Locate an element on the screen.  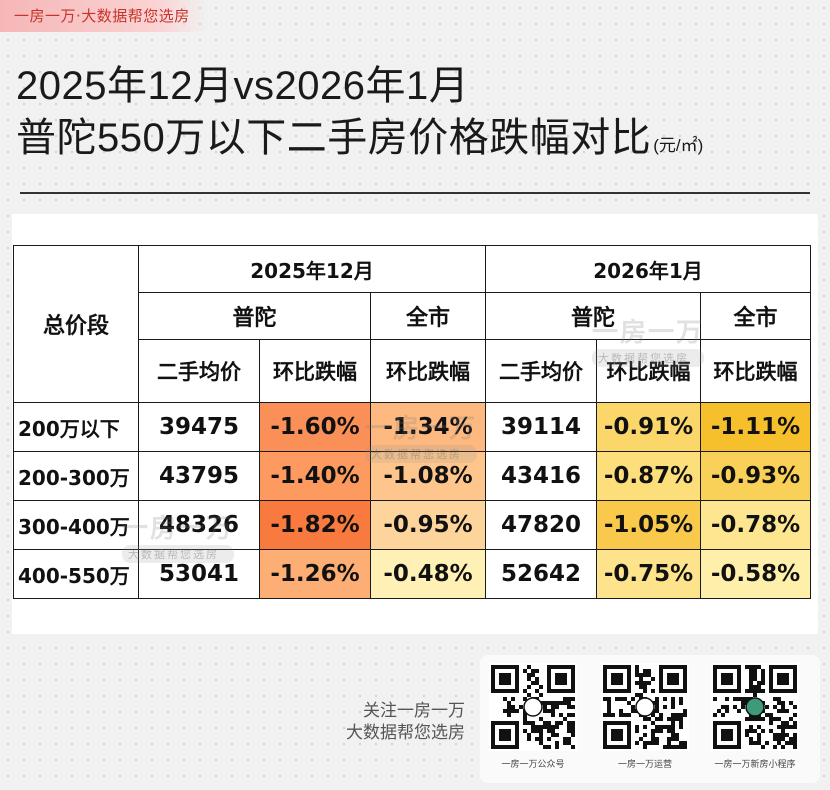
qr-operations: 一房一万运营 is located at coordinates (645, 716).